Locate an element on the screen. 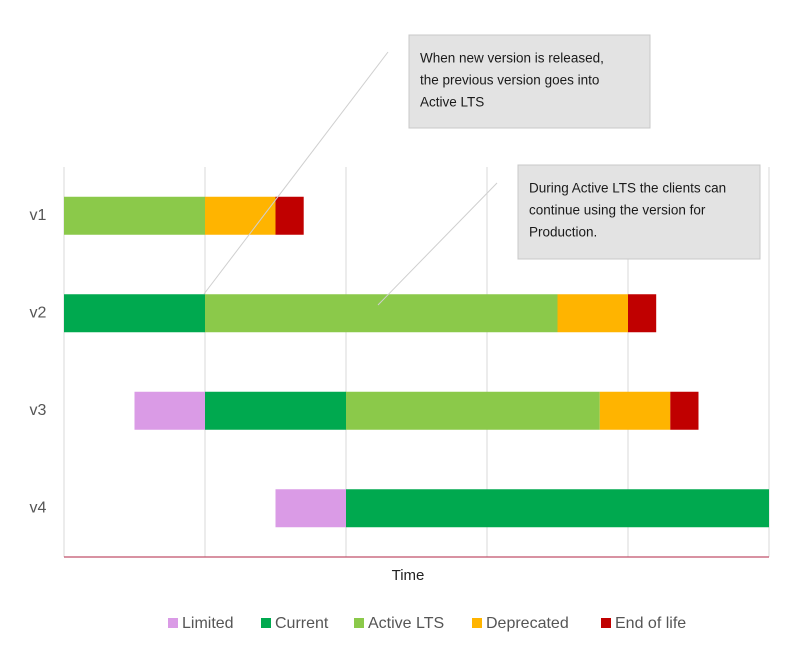 The image size is (808, 655). callout-text: When new version is released, is located at coordinates (512, 58).